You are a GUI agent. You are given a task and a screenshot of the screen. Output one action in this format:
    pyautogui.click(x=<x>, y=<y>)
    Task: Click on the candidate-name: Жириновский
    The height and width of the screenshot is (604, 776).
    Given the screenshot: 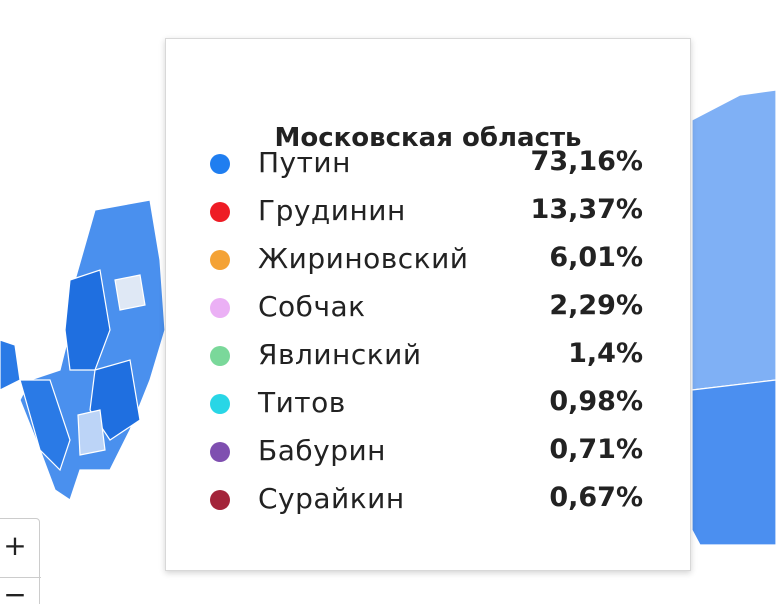 What is the action you would take?
    pyautogui.click(x=363, y=258)
    